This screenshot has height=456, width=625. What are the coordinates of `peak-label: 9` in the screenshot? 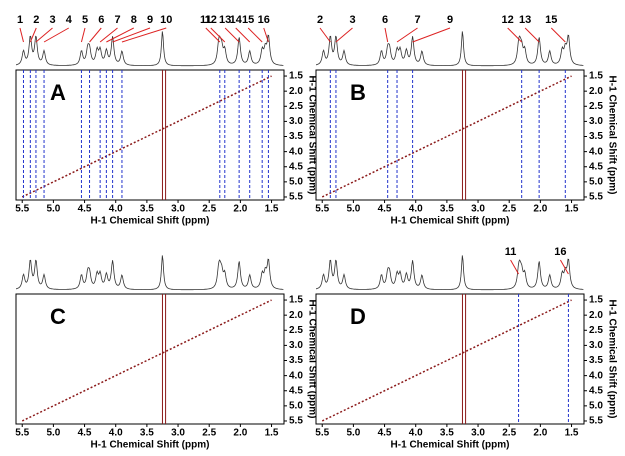 It's located at (450, 20).